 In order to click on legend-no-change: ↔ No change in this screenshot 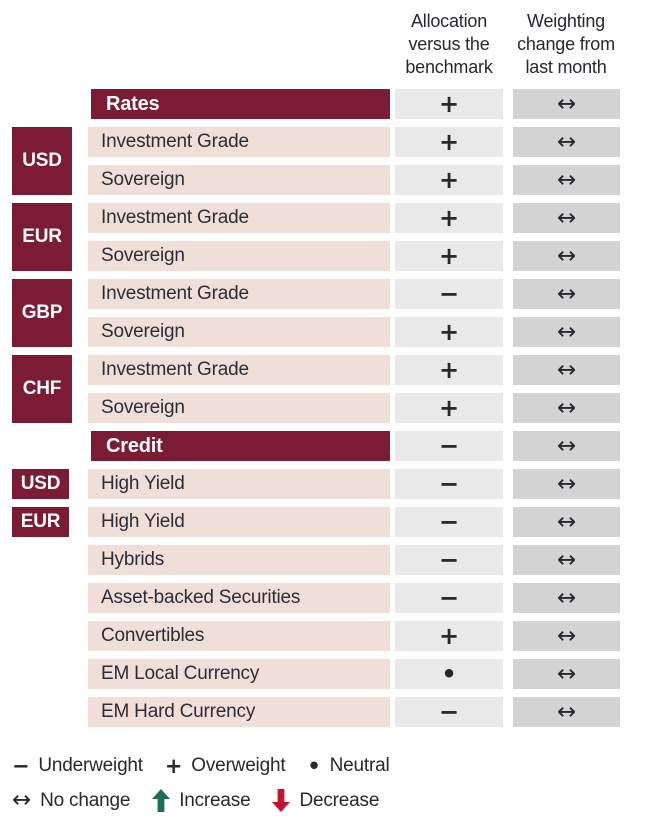, I will do `click(71, 800)`.